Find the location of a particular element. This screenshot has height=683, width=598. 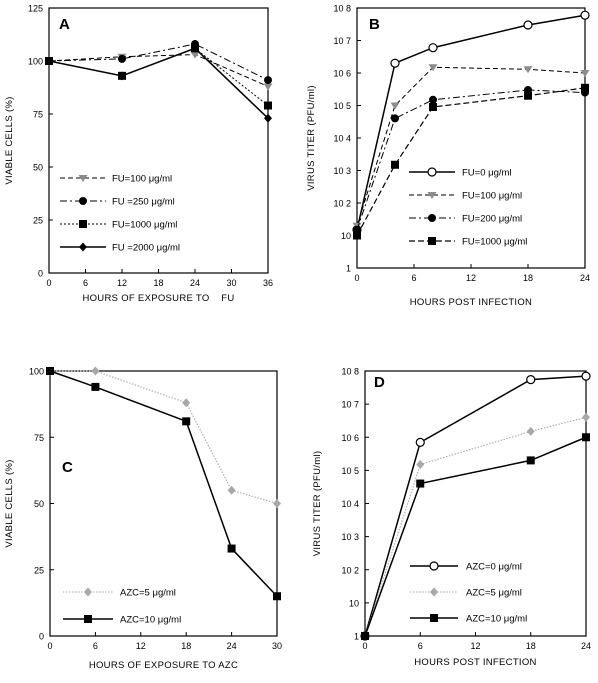

legend-entry: FU=1000 μg/ml is located at coordinates (118, 225).